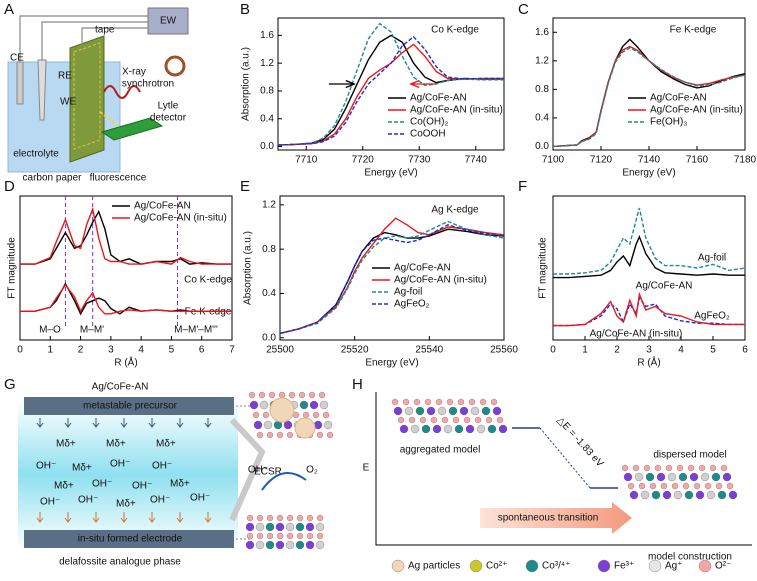 Image resolution: width=757 pixels, height=581 pixels. Describe the element at coordinates (10, 384) in the screenshot. I see `panel-label: G` at that location.